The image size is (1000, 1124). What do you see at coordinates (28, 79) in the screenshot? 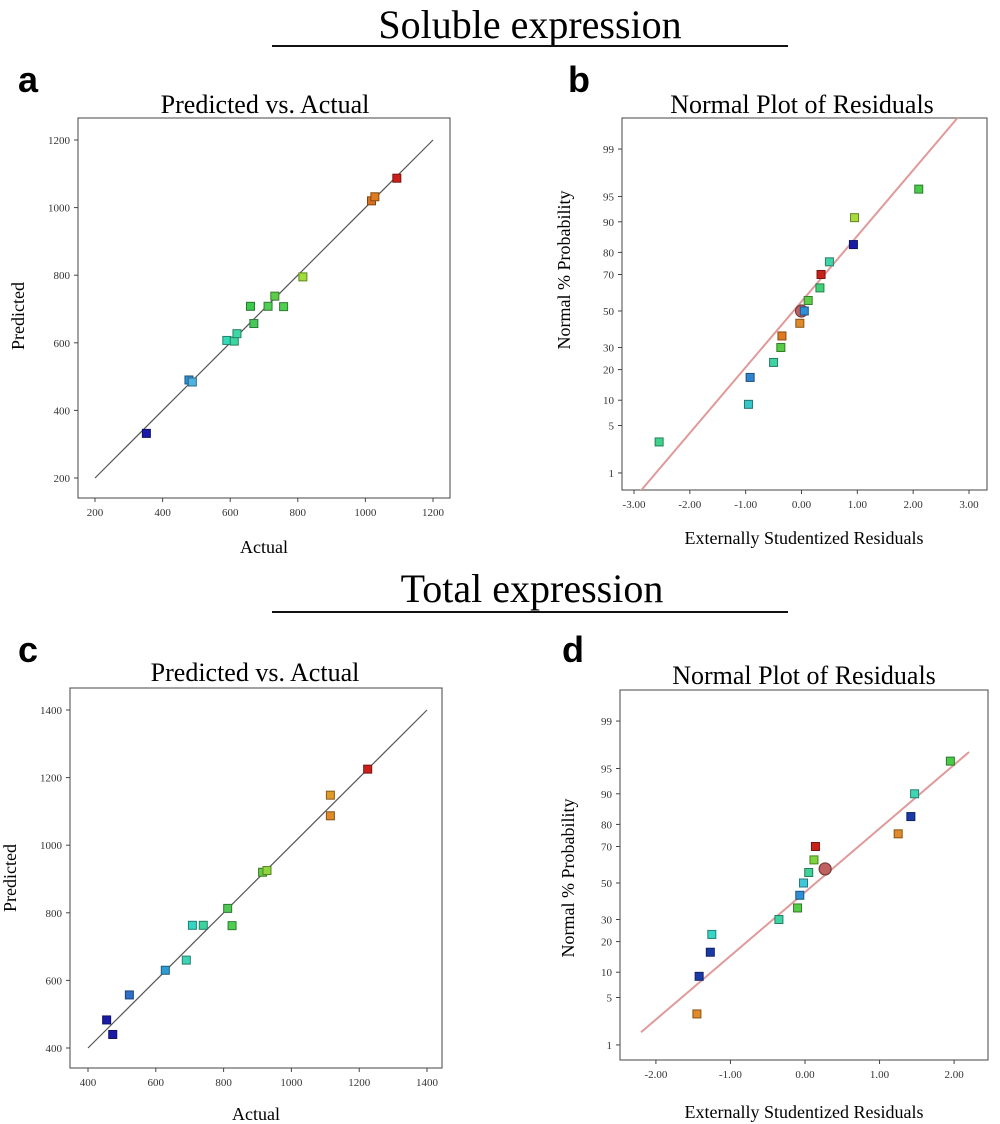
I see `panel-a-letter: a` at bounding box center [28, 79].